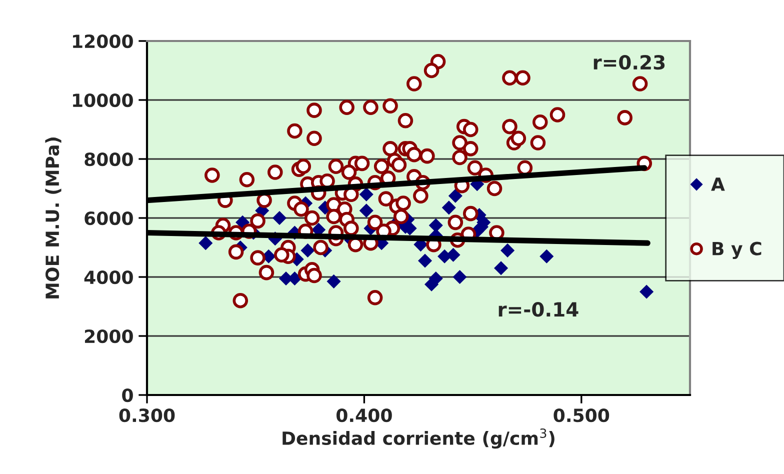  I want to click on y-tick-label: 2000, so click(108, 336).